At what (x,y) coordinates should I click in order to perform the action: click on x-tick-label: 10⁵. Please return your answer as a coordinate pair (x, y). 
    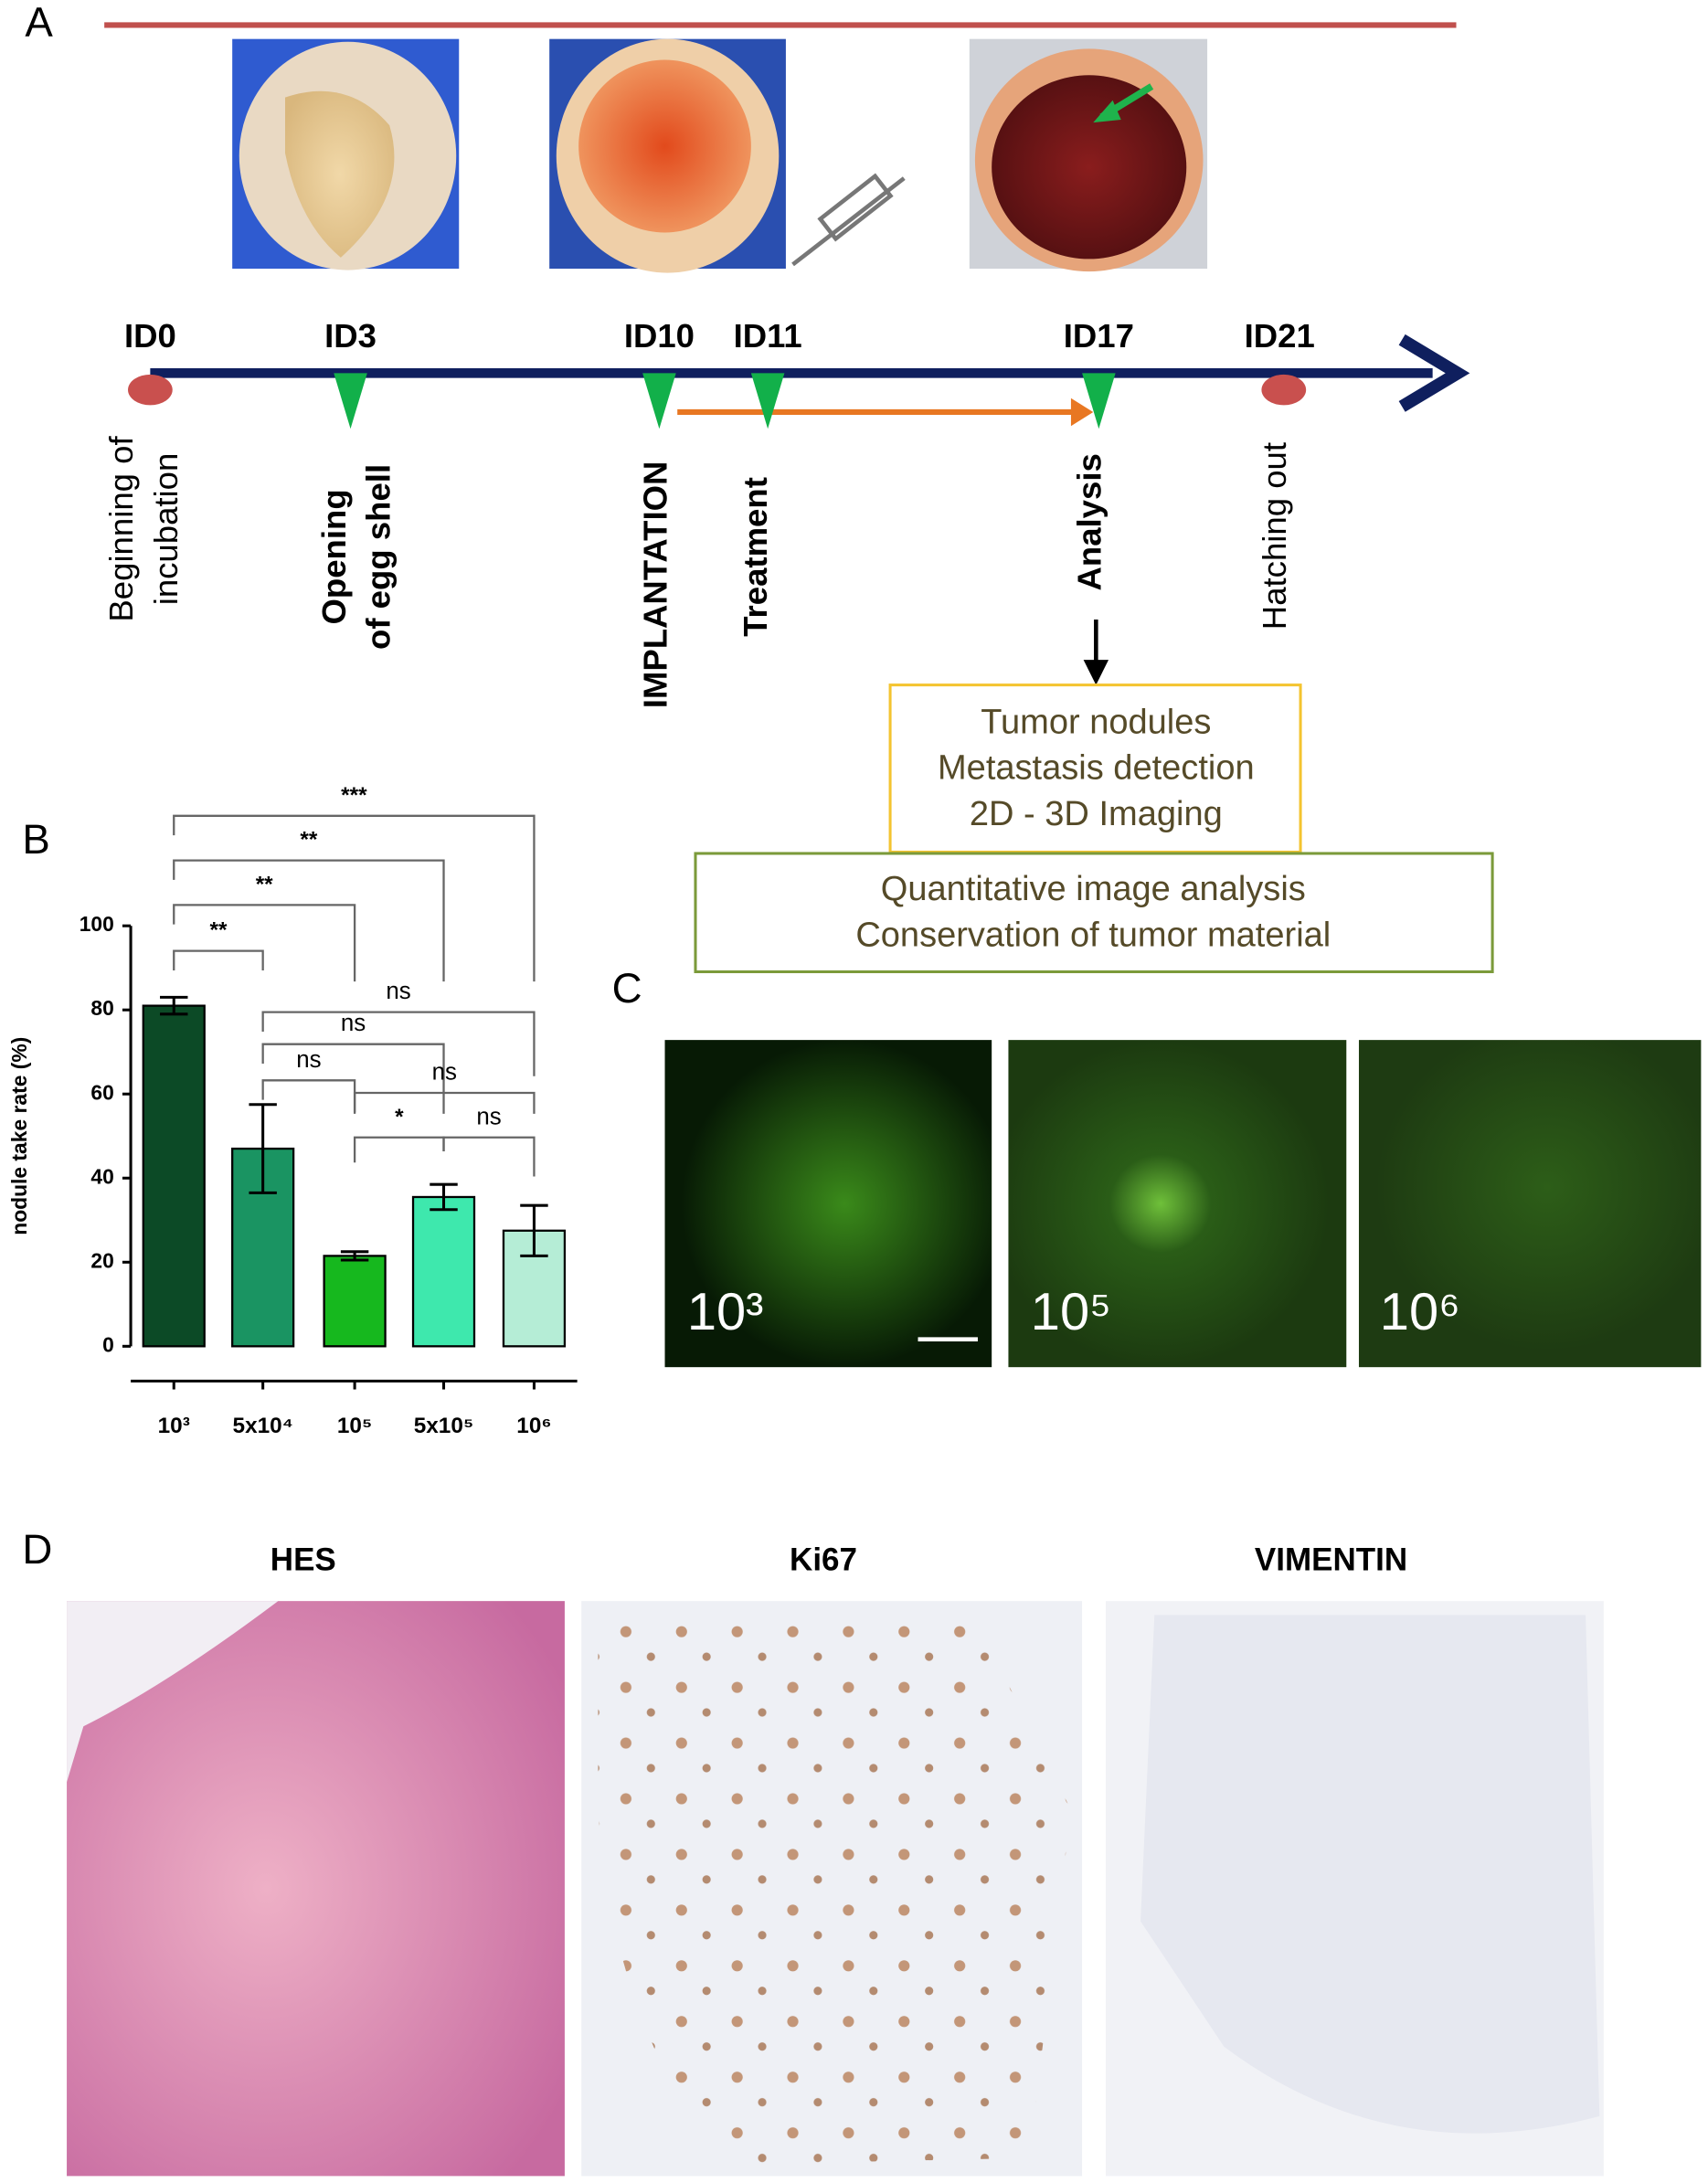
    Looking at the image, I should click on (355, 1426).